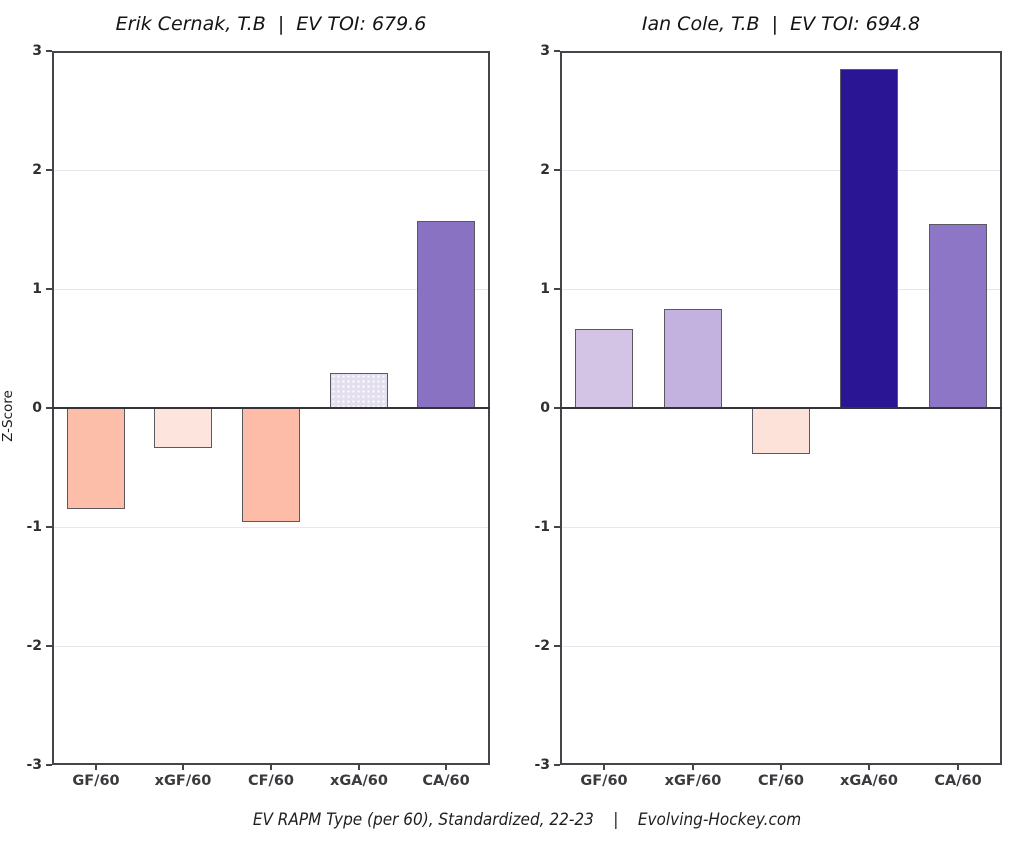 Image resolution: width=1024 pixels, height=844 pixels. I want to click on right-panel-title: Ian Cole, T.B | EV TOI: 694.8, so click(781, 24).